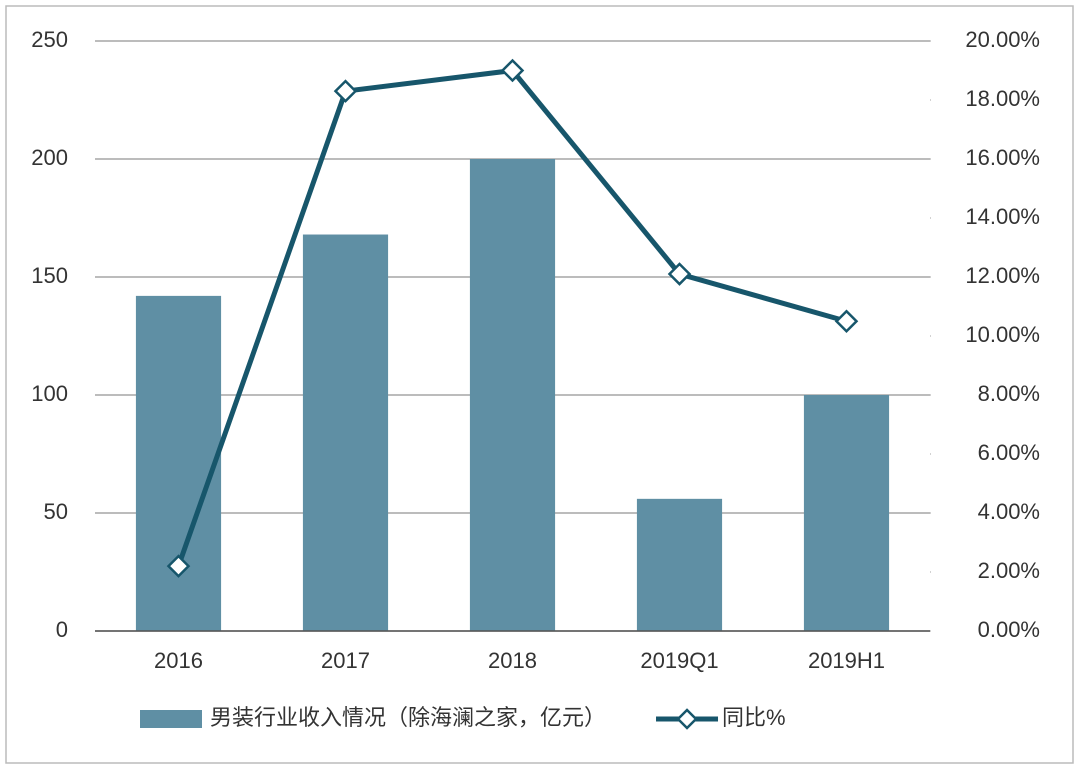 Image resolution: width=1080 pixels, height=770 pixels. Describe the element at coordinates (49, 157) in the screenshot. I see `y-tick-label: 200` at that location.